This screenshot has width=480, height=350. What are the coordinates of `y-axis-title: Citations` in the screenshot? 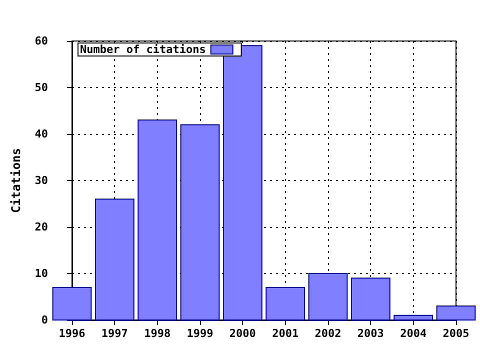 It's located at (16, 181).